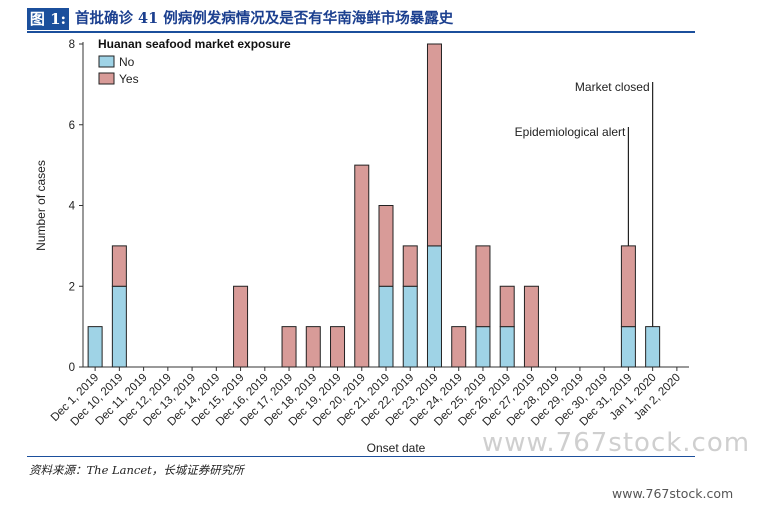 The height and width of the screenshot is (507, 764). What do you see at coordinates (570, 132) in the screenshot?
I see `annotation-label-0: Epidemiological alert` at bounding box center [570, 132].